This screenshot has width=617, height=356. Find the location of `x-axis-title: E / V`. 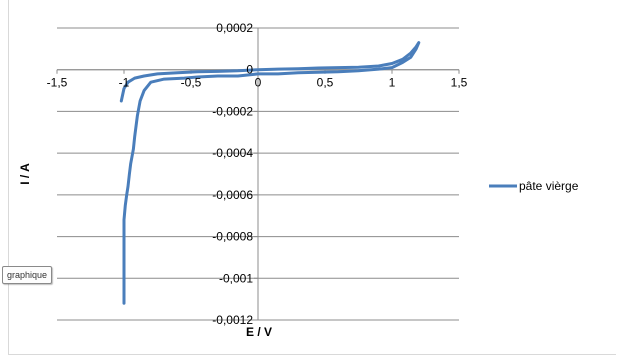

x-axis-title: E / V is located at coordinates (259, 332).